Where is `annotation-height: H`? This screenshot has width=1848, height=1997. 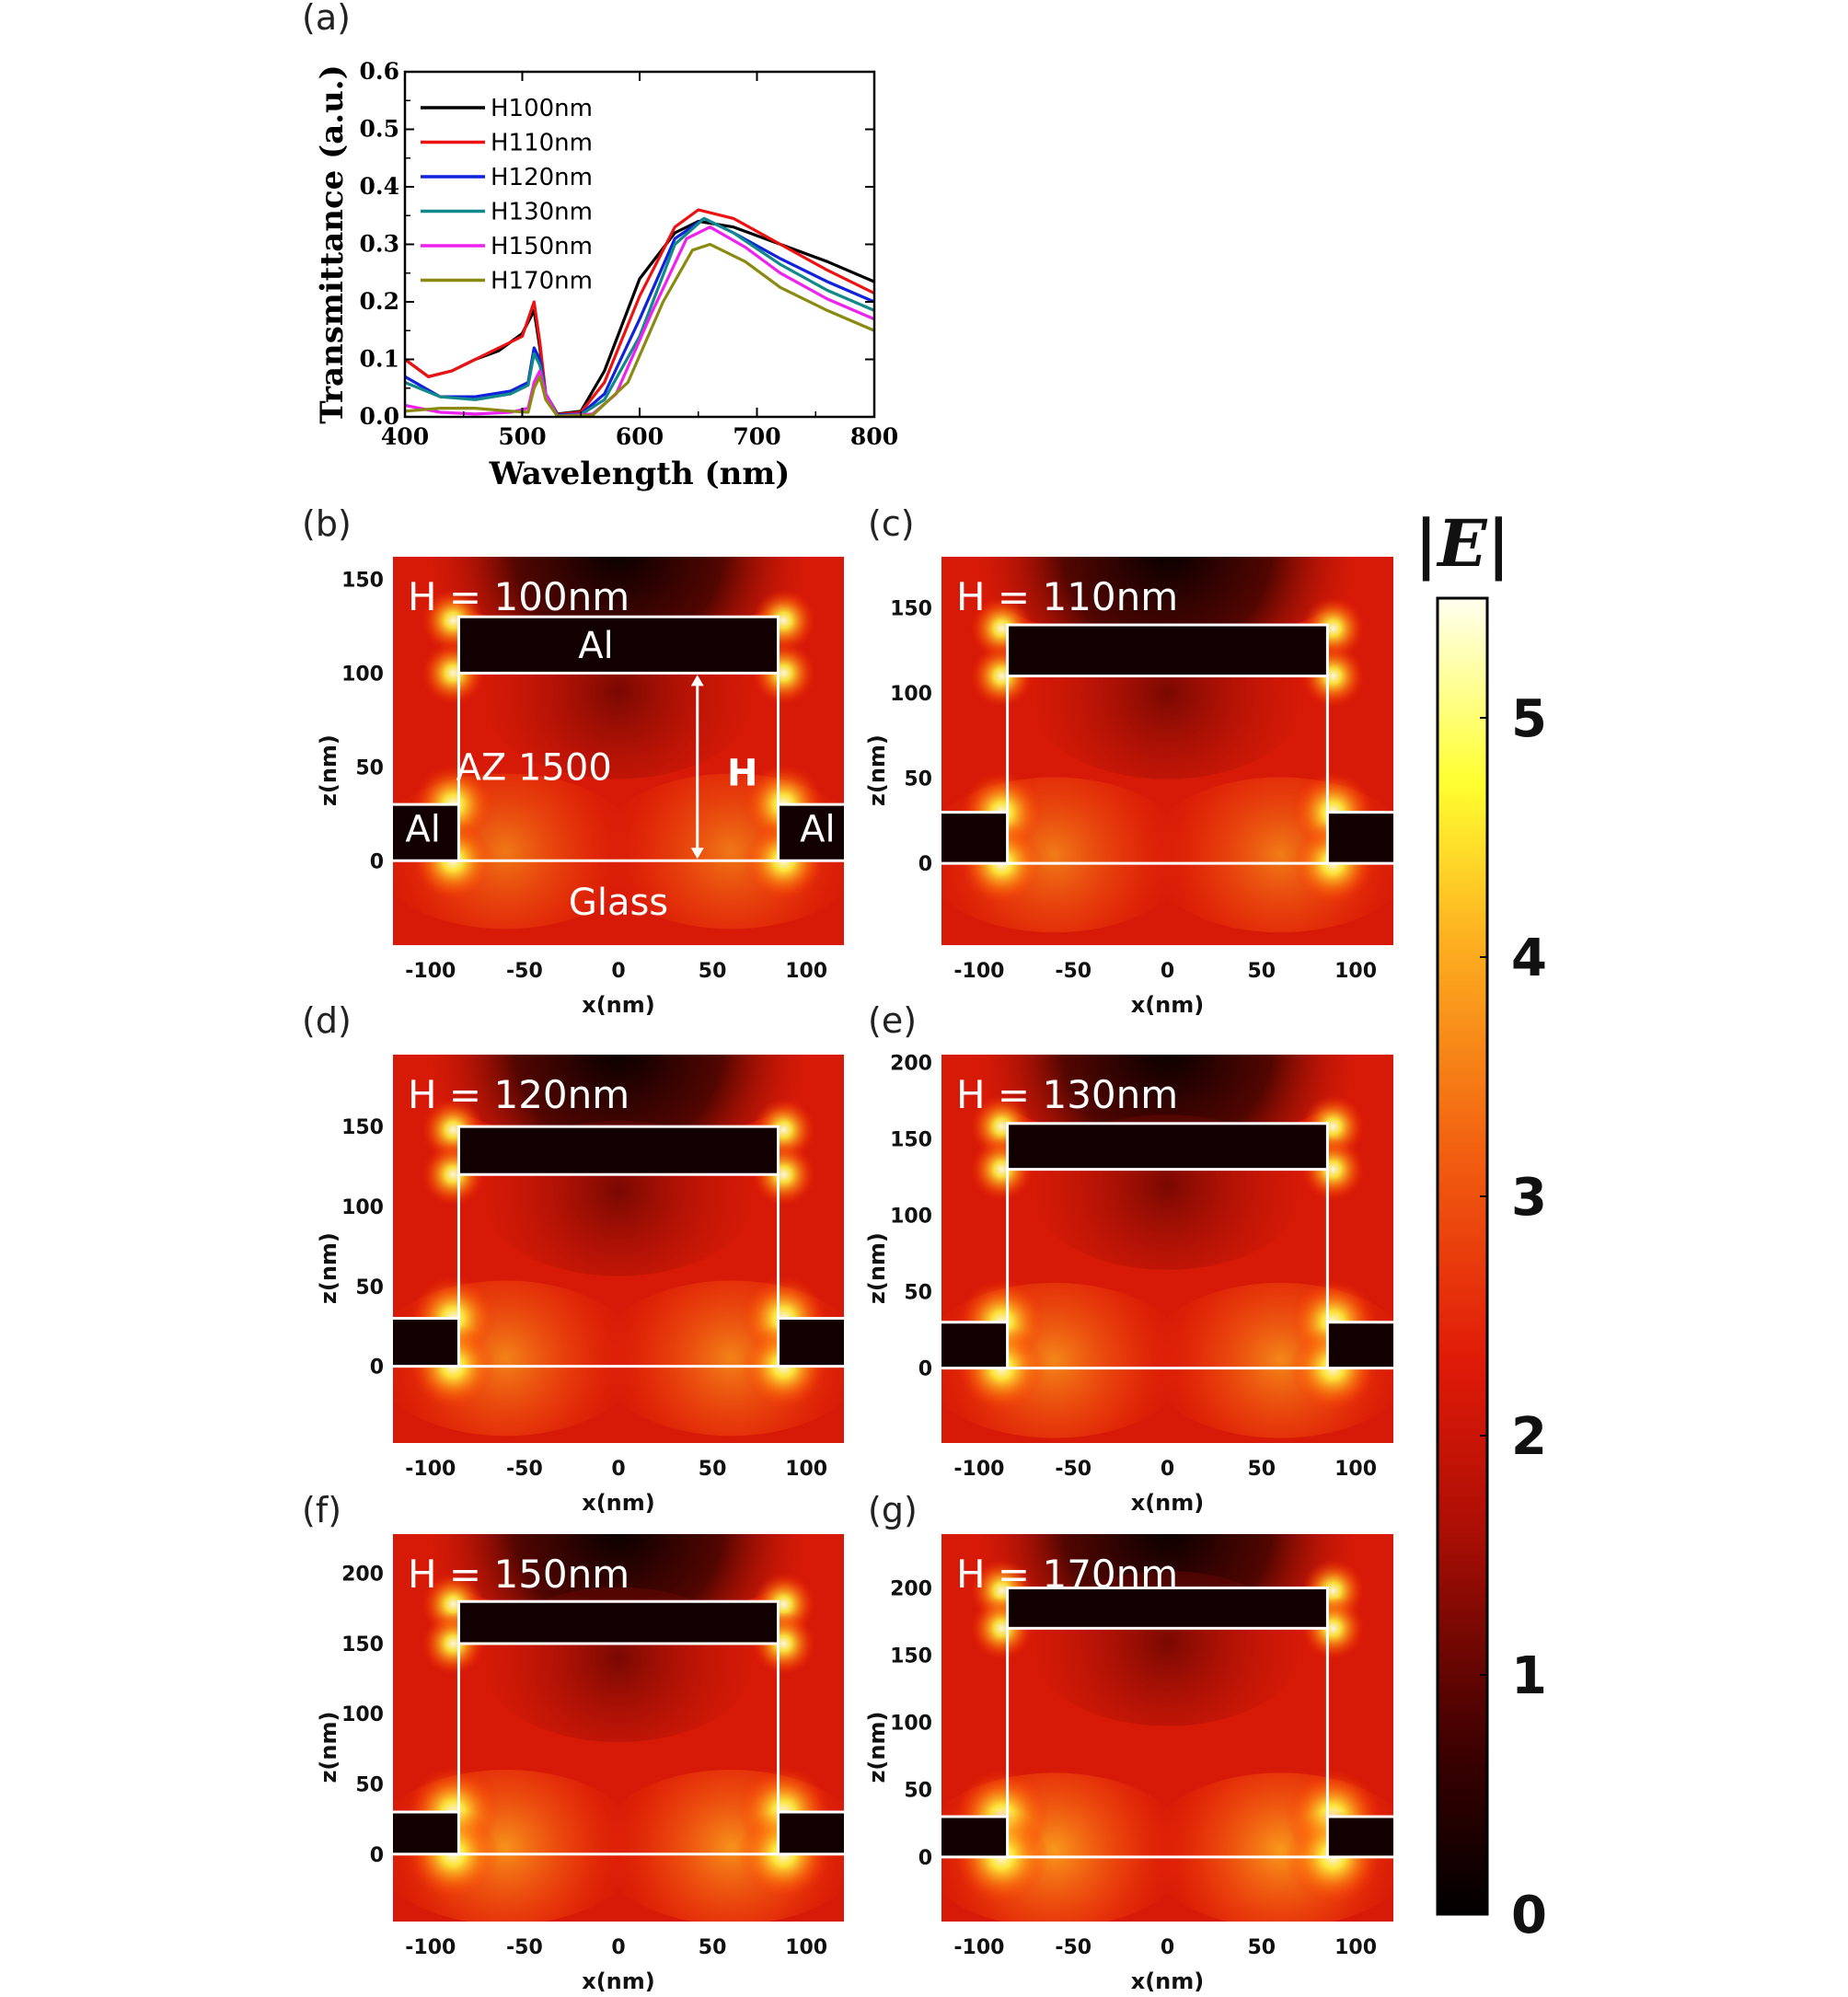 annotation-height: H is located at coordinates (742, 773).